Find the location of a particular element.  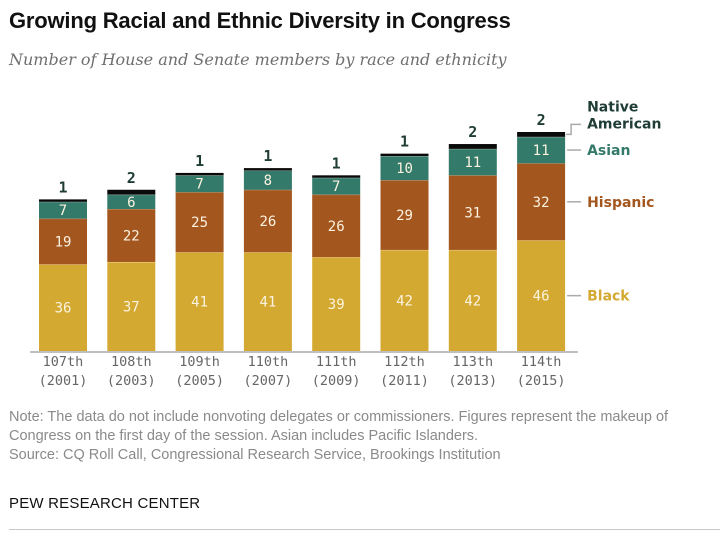

data-label-hispanic: 32 is located at coordinates (541, 203).